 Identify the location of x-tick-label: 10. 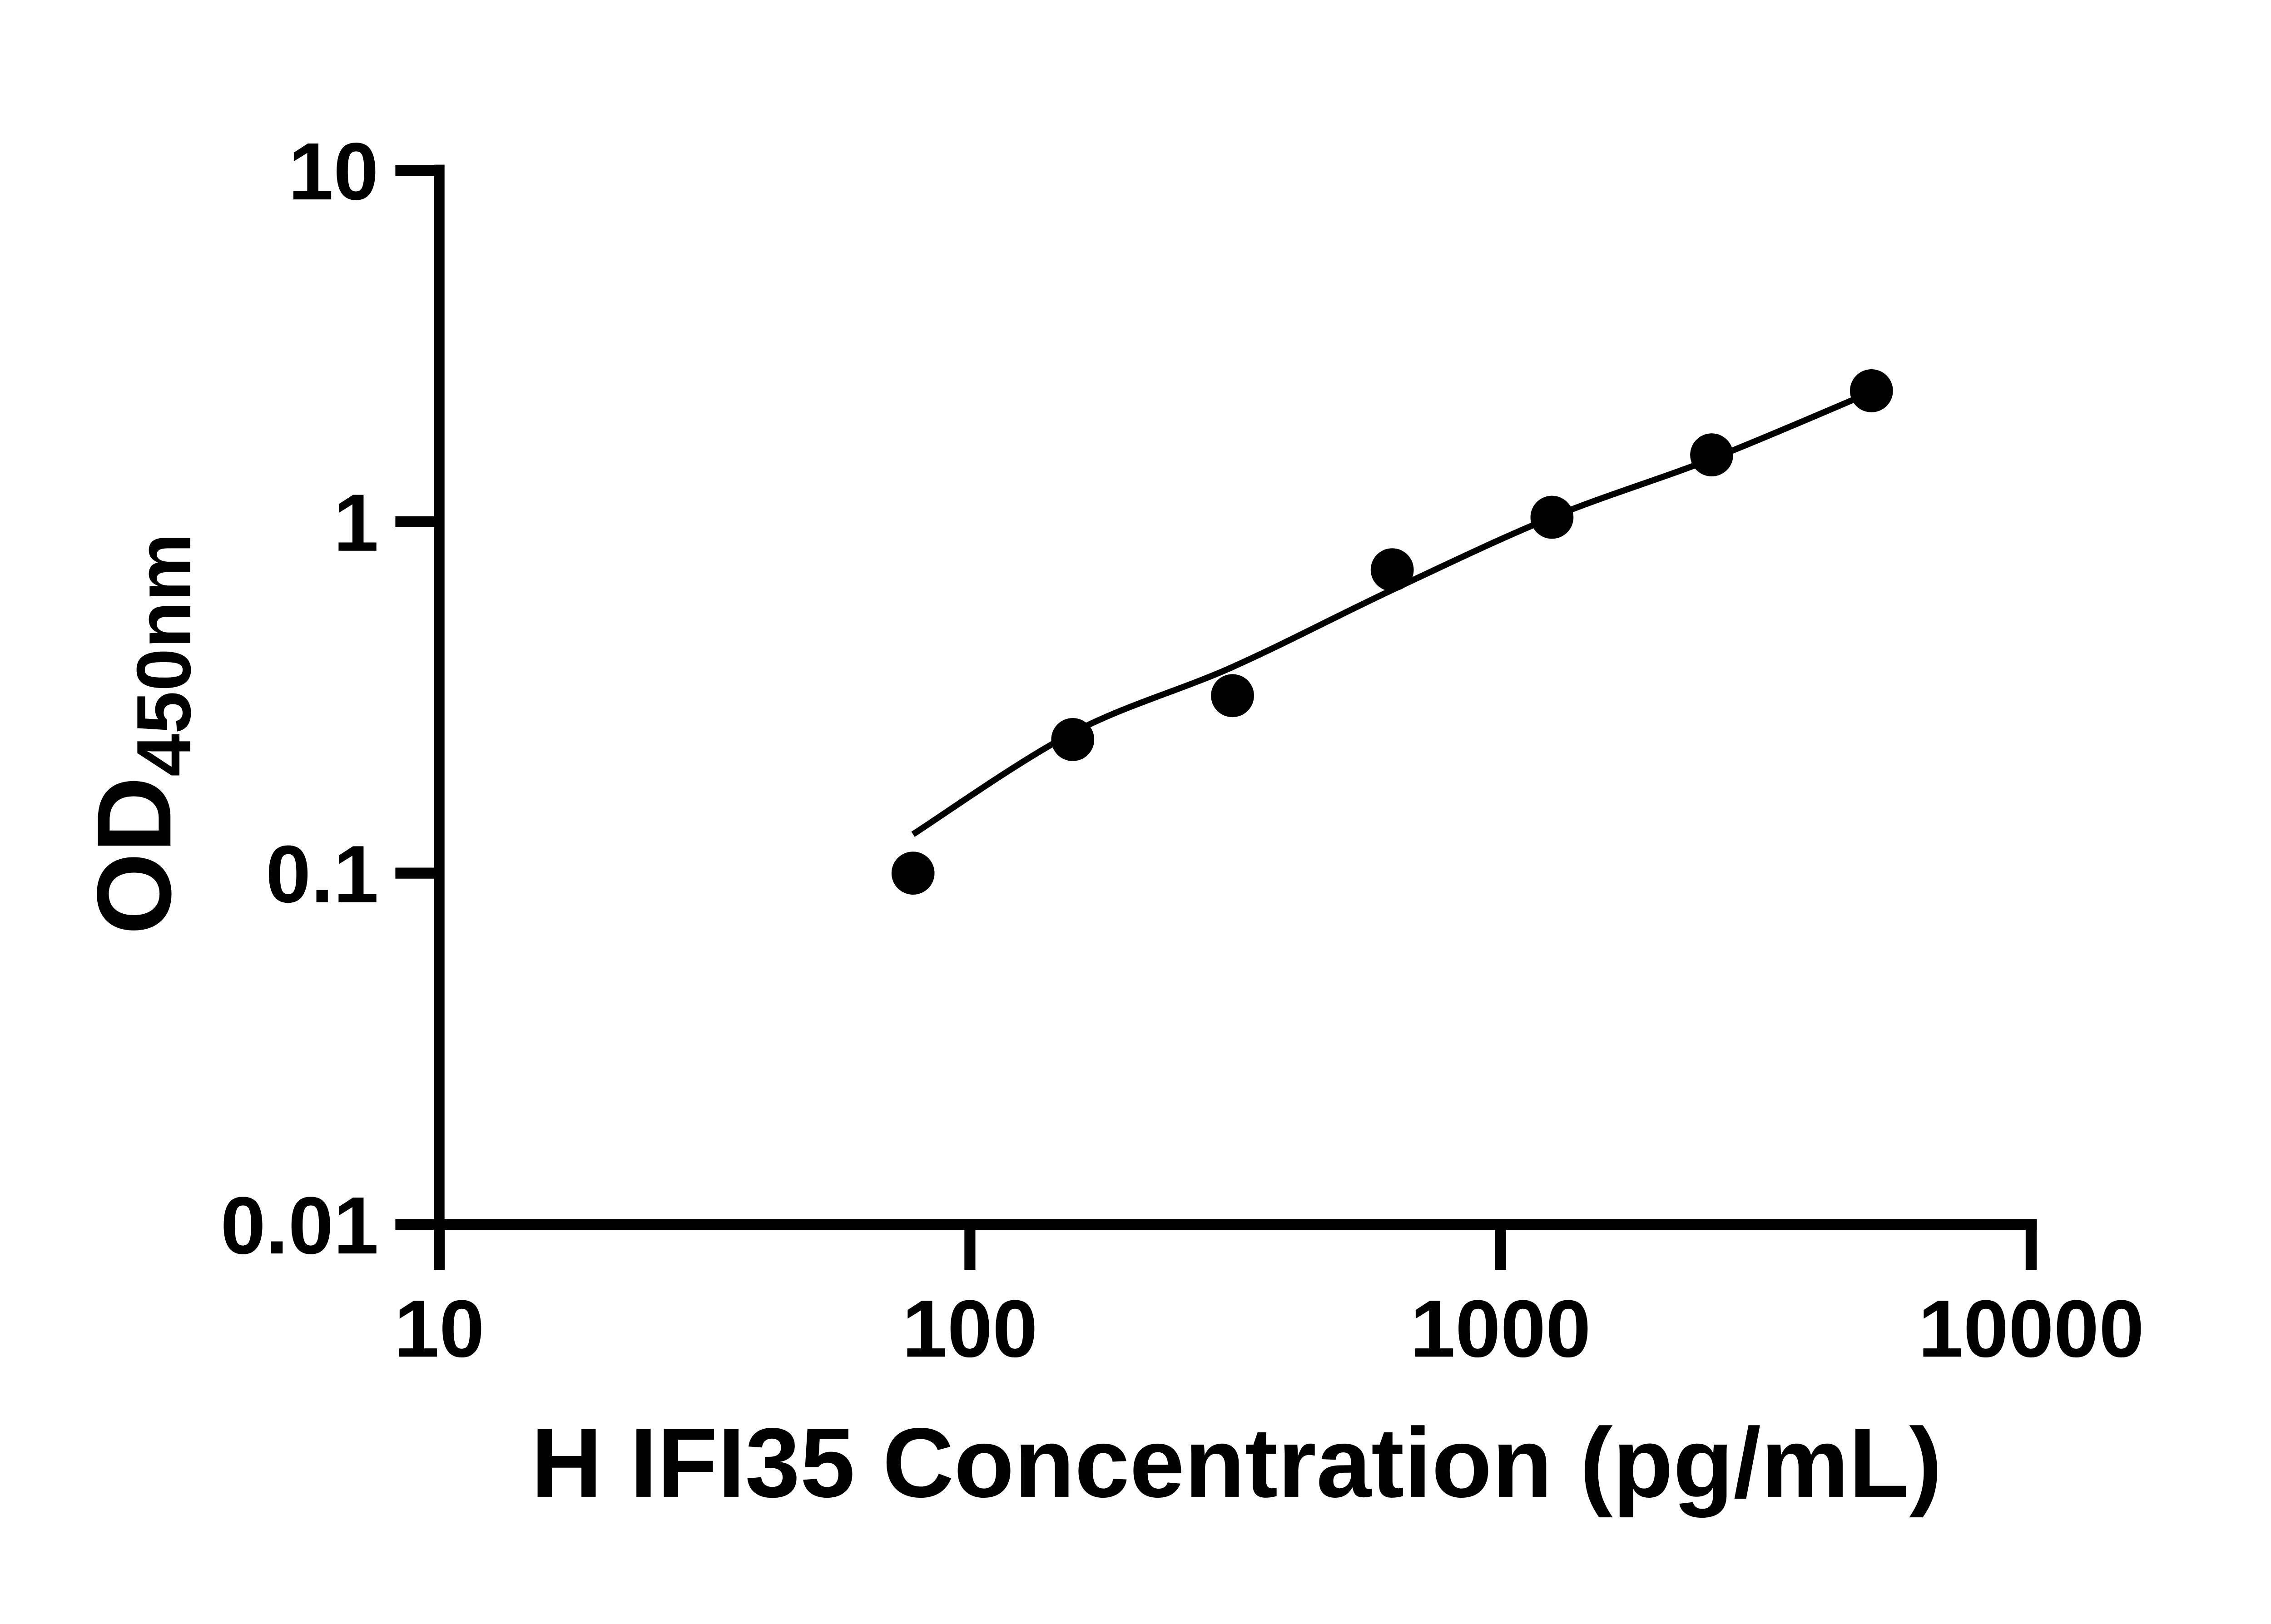
(439, 1328).